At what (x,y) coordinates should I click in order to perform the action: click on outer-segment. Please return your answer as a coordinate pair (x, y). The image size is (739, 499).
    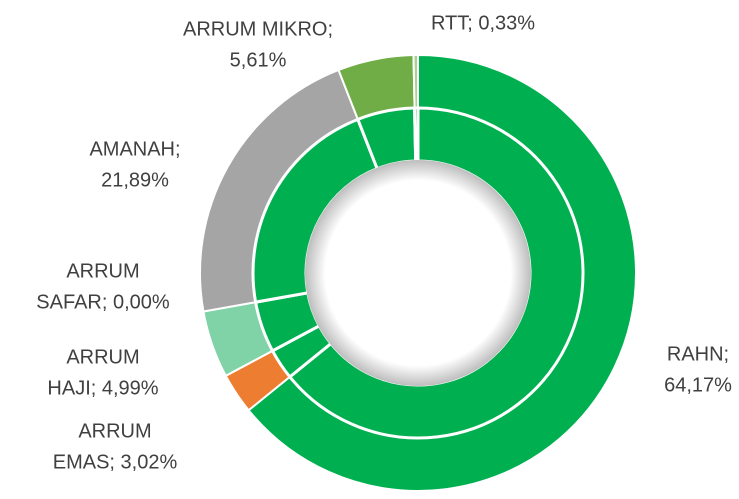
    Looking at the image, I should click on (415, 81).